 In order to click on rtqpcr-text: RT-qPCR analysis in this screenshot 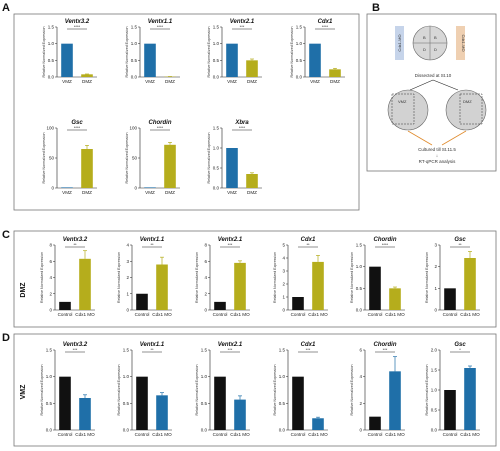, I will do `click(437, 161)`.